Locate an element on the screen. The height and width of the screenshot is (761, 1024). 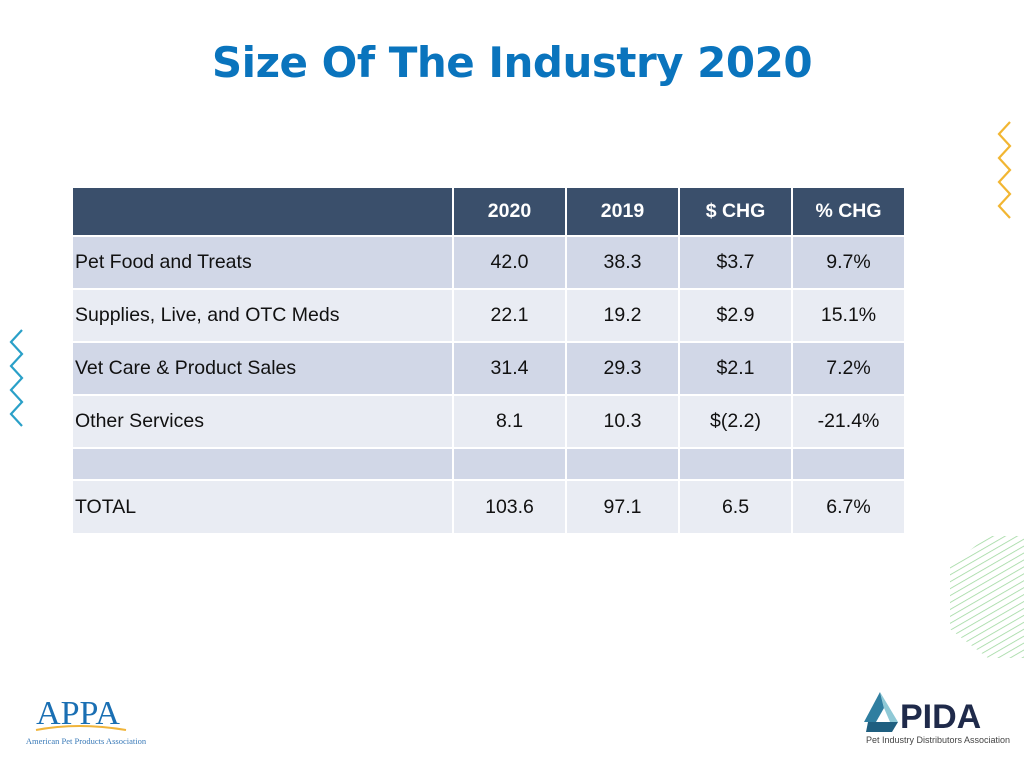
header-percent-change: % CHG is located at coordinates (848, 211).